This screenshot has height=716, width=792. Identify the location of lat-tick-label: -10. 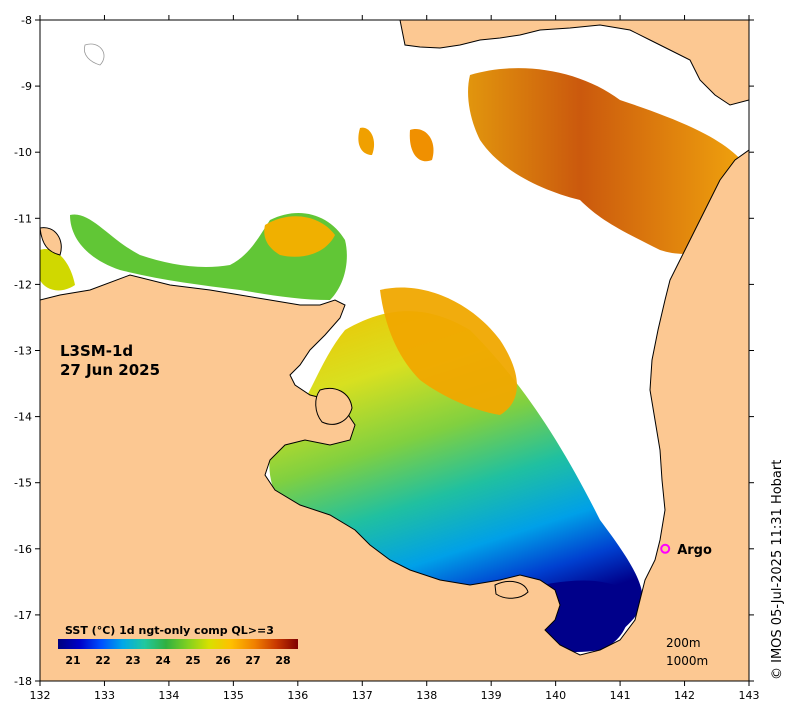
(23, 152).